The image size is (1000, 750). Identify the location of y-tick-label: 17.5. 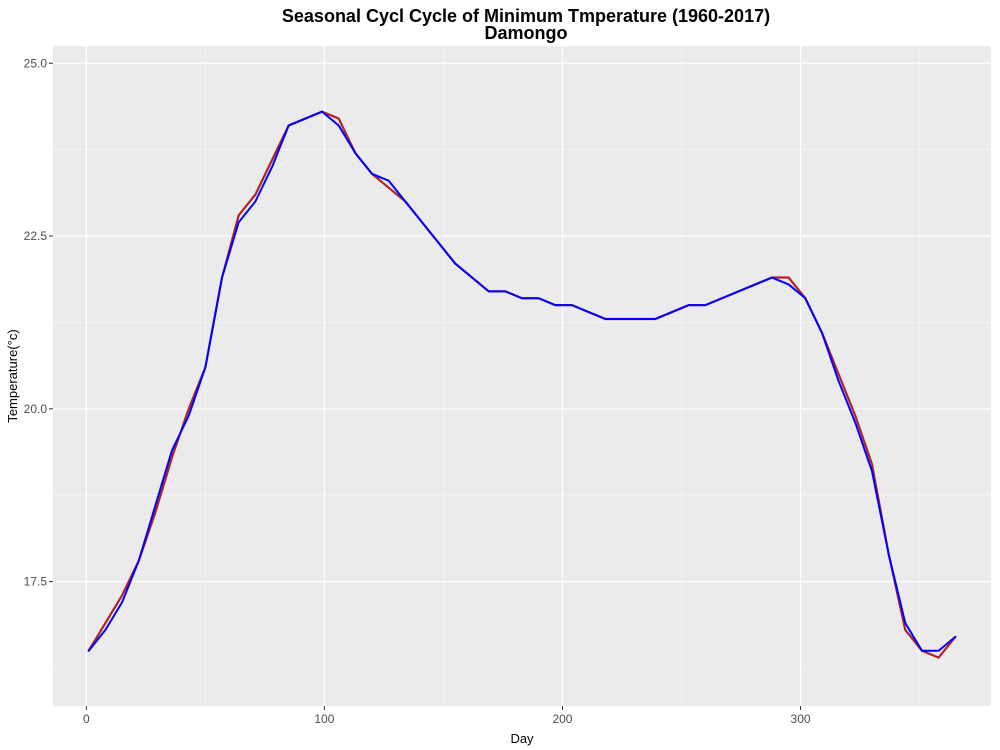
(36, 582).